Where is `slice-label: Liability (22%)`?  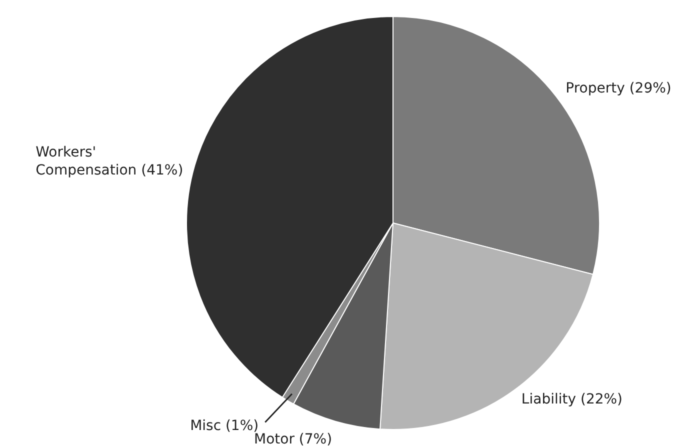 slice-label: Liability (22%) is located at coordinates (572, 399).